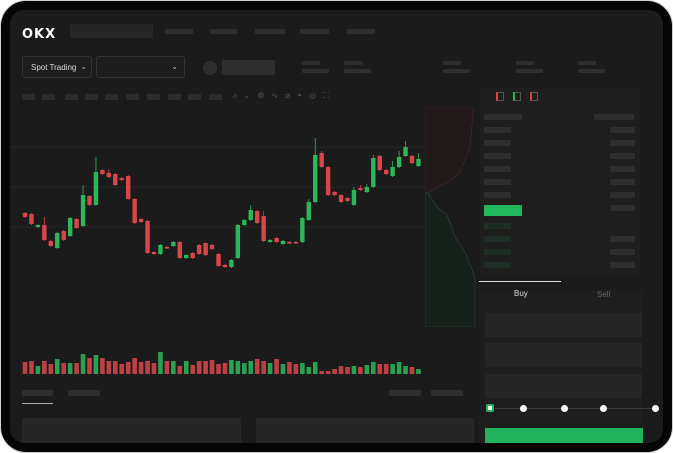 The image size is (673, 453). What do you see at coordinates (57, 67) in the screenshot?
I see `market-type-dropdown: Spot Trading ⌄` at bounding box center [57, 67].